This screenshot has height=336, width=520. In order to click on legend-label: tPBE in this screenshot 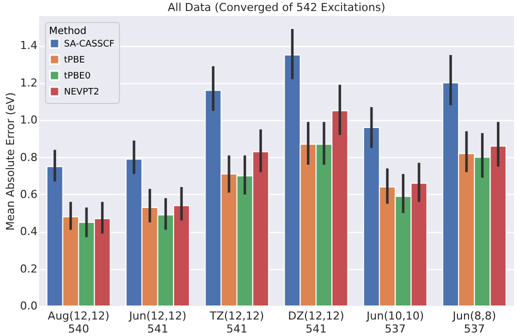, I will do `click(75, 61)`.